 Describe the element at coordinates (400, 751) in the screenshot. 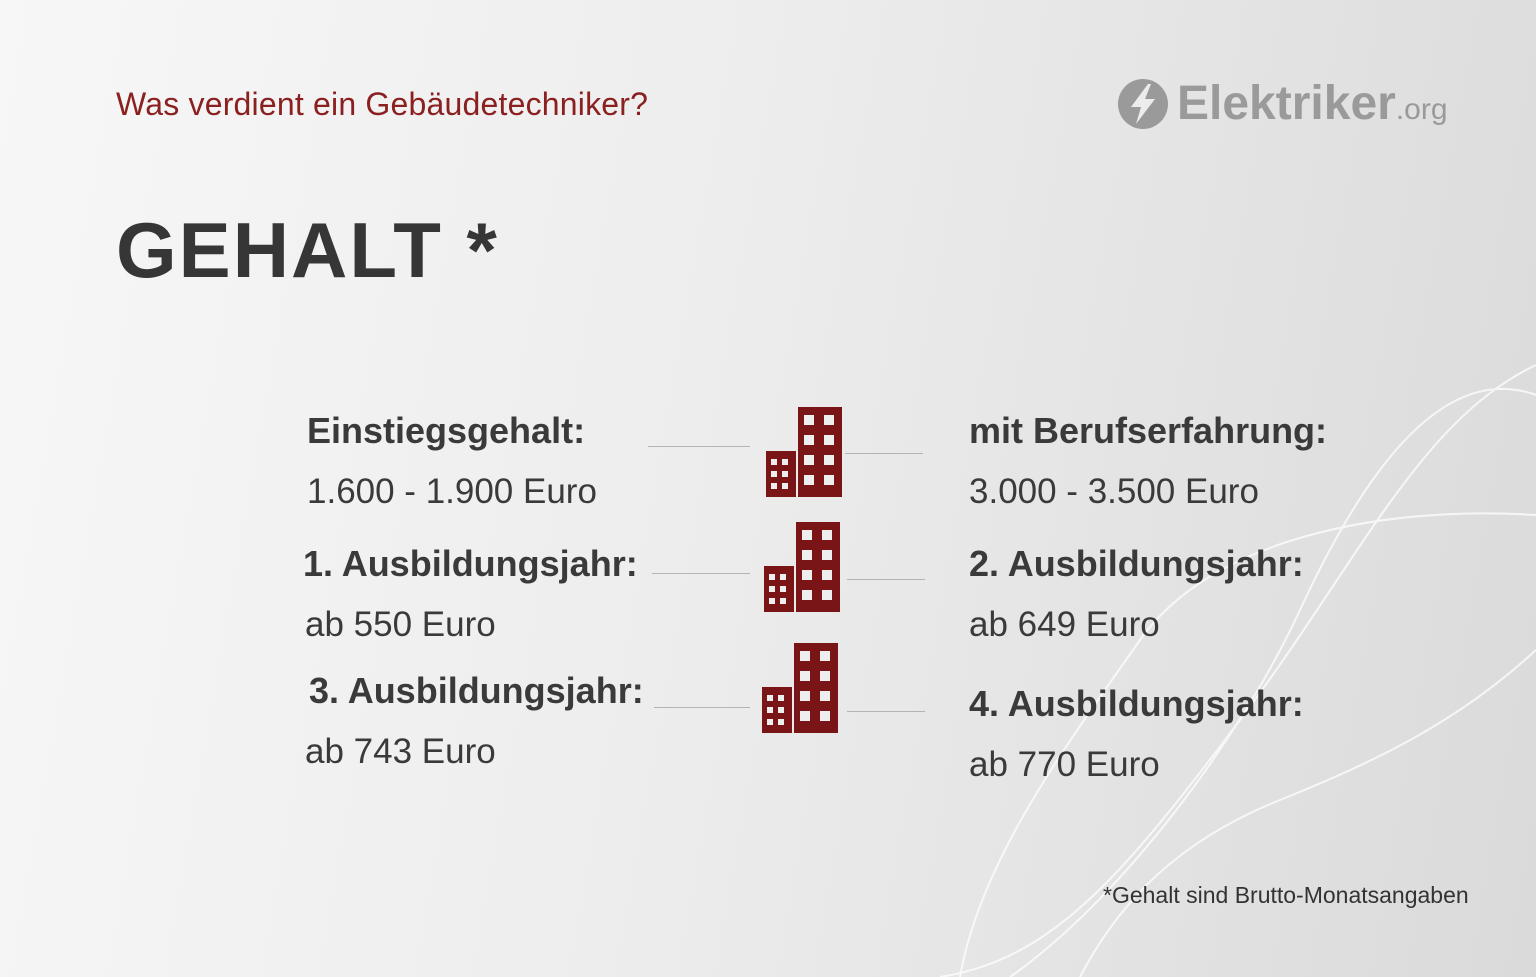

I see `salary-value: ab 743 Euro` at that location.